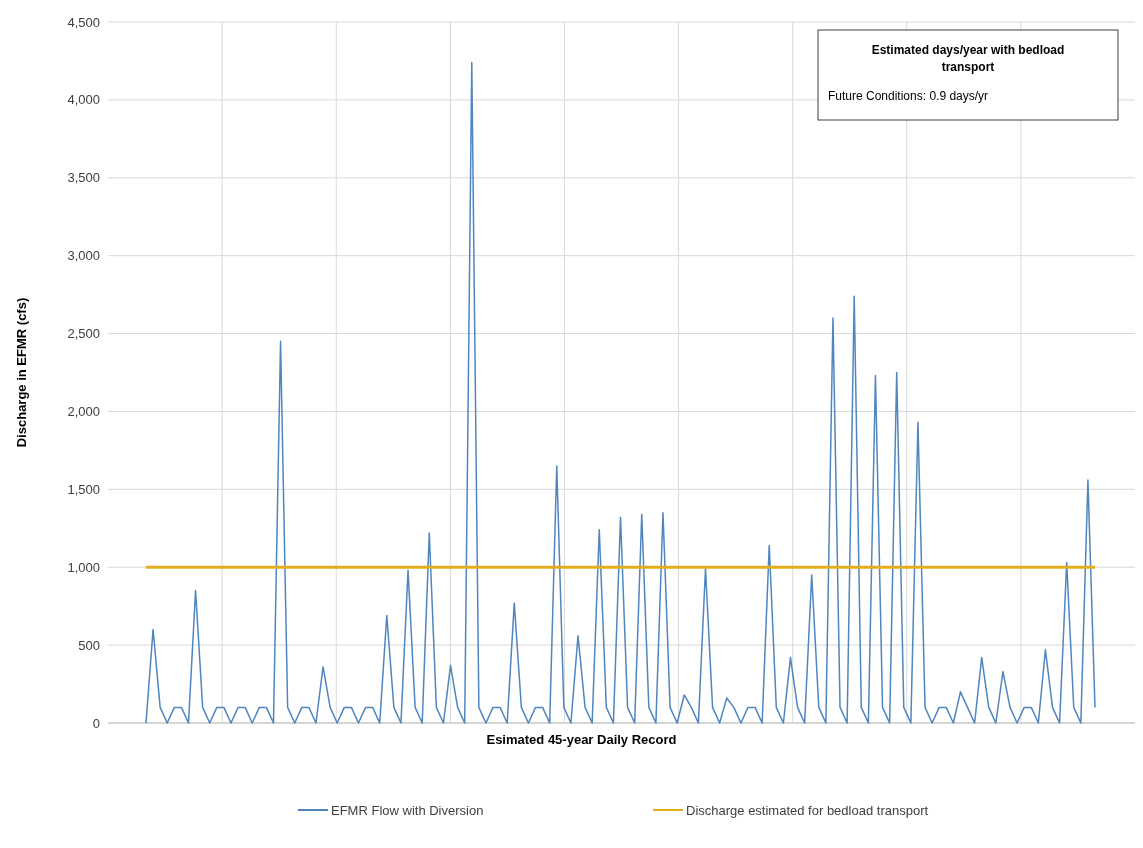 The image size is (1143, 848). I want to click on annotation: Estimated days/year with bedload transport, so click(968, 58).